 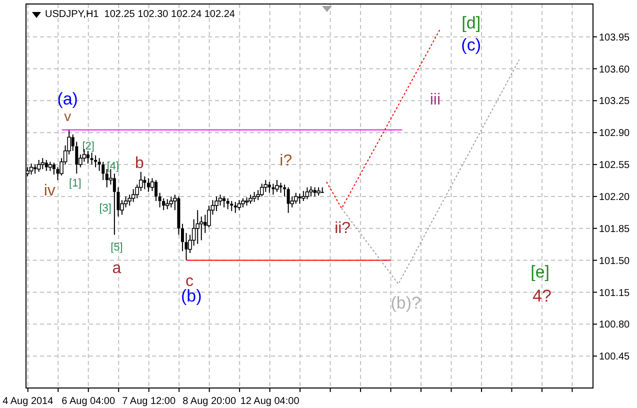 I want to click on annotation: a, so click(x=117, y=269).